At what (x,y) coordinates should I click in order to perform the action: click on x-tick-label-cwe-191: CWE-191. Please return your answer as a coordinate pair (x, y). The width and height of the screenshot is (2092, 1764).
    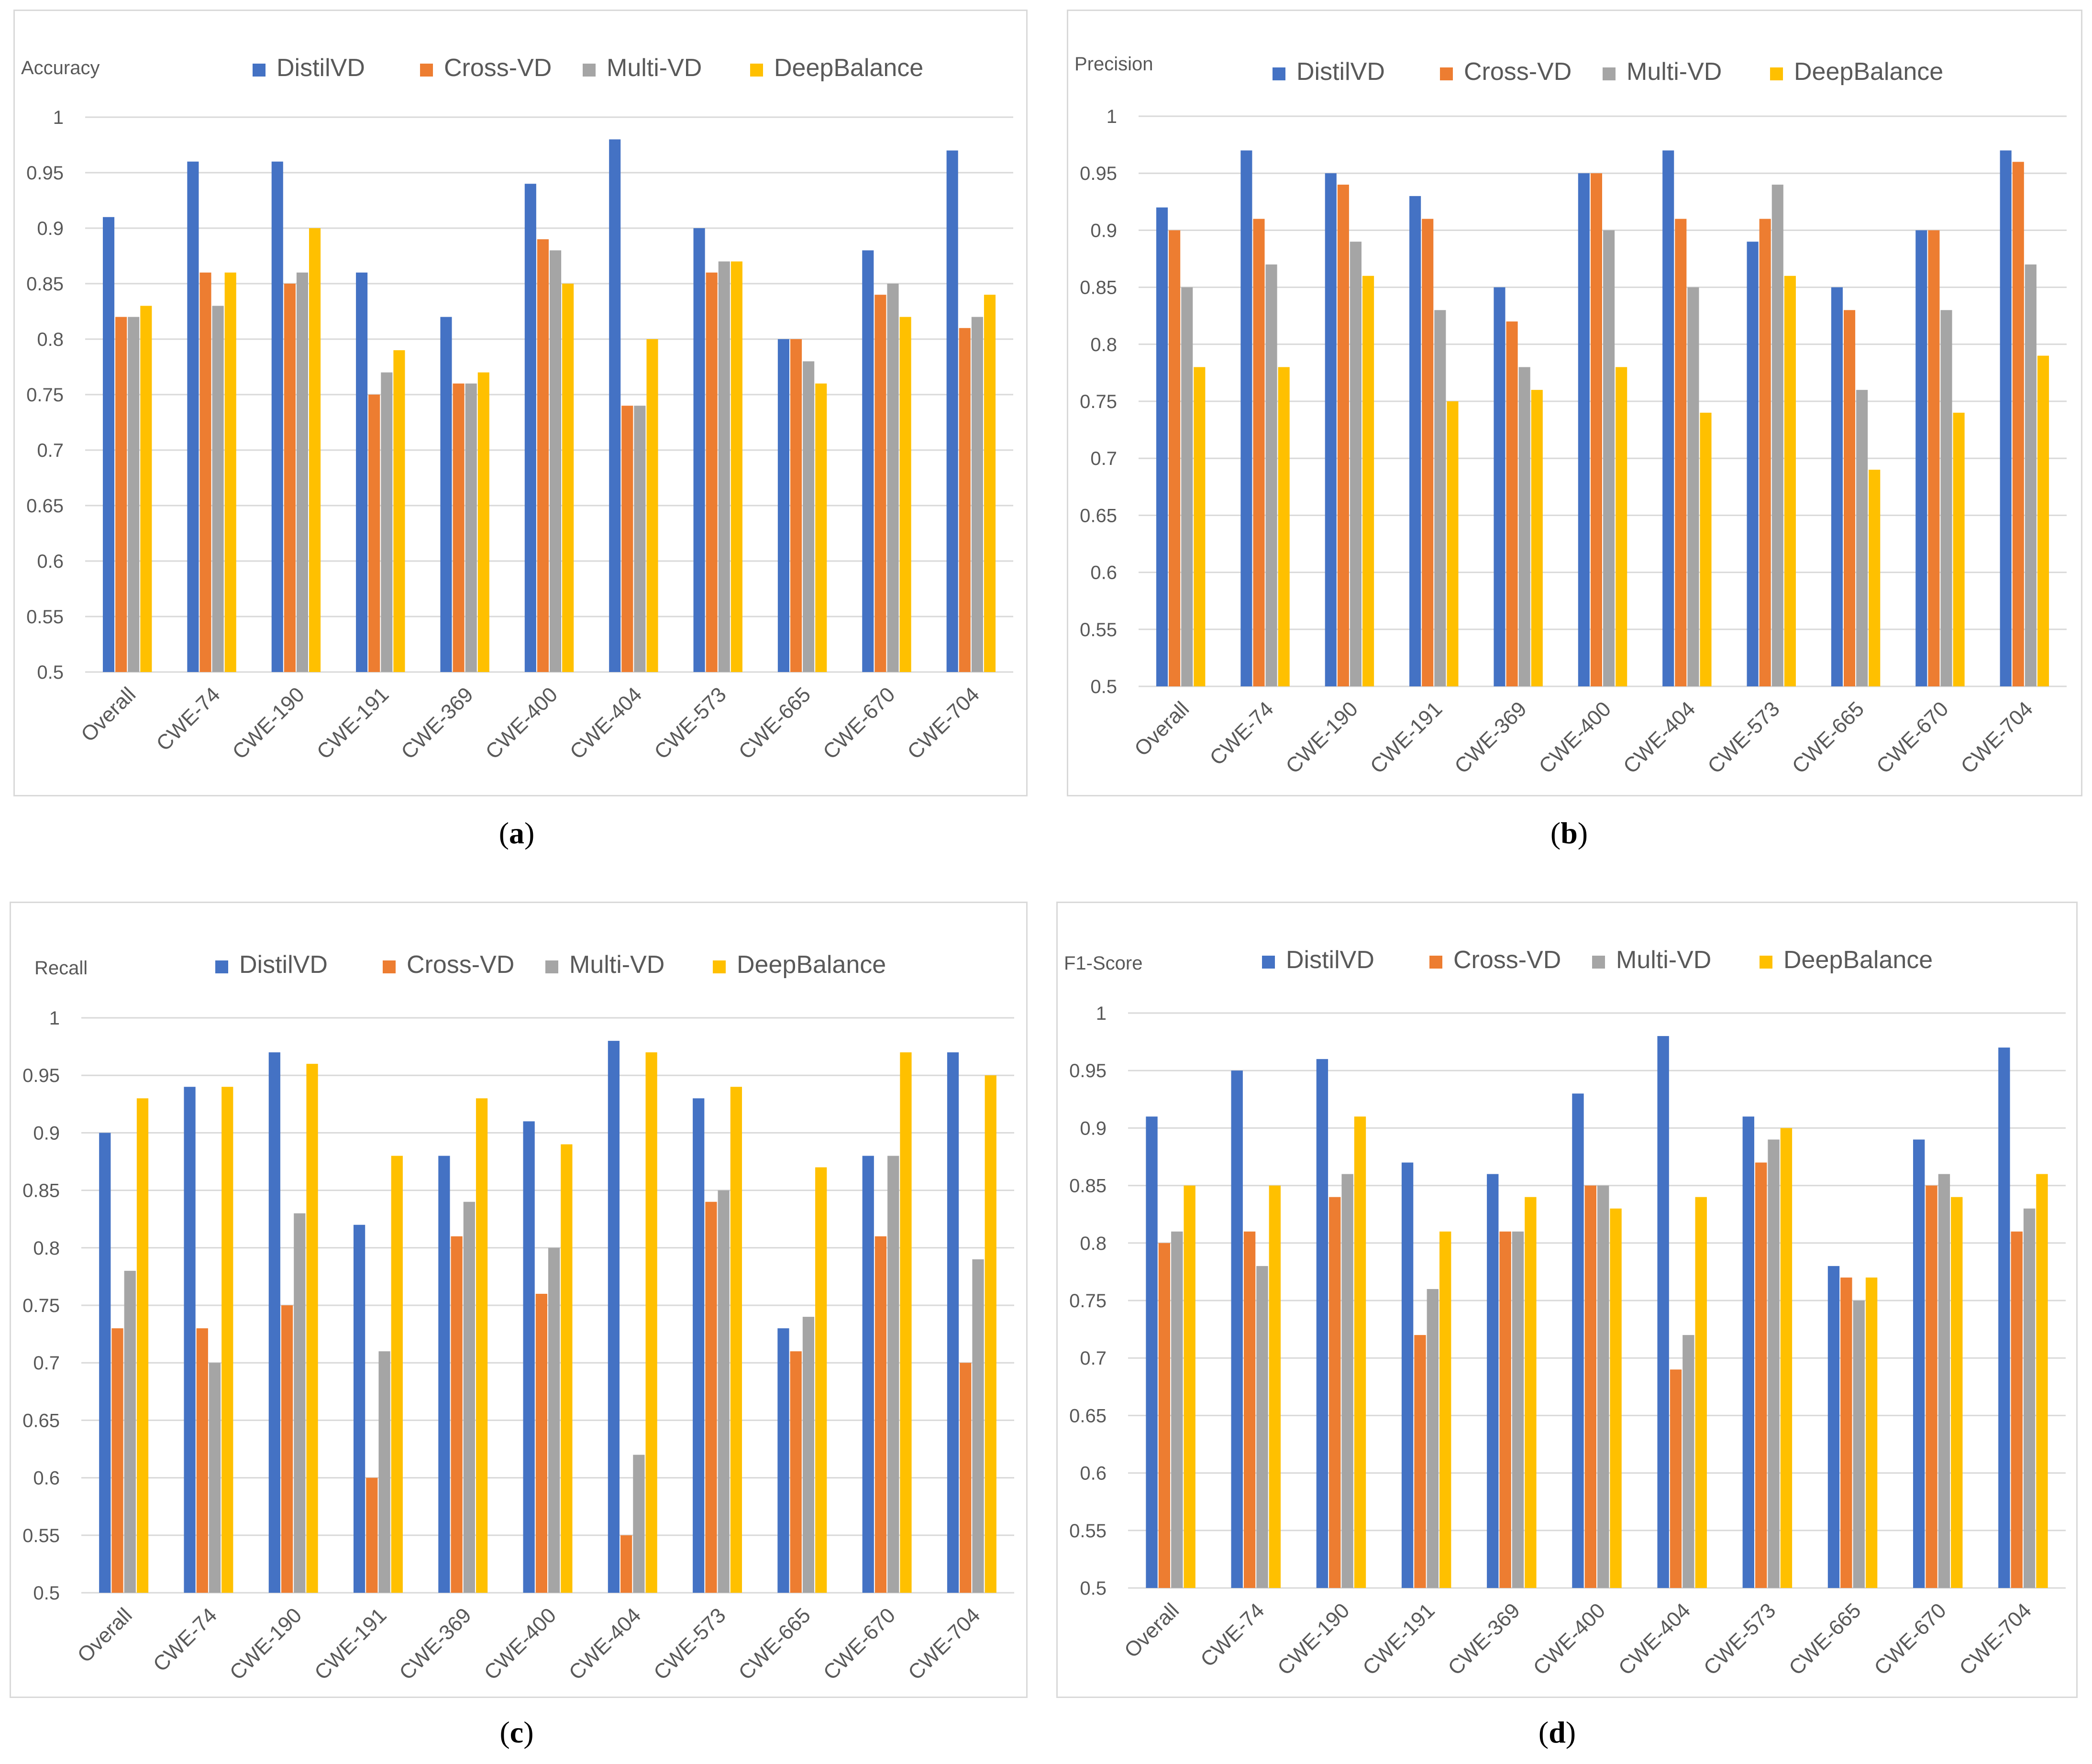
    Looking at the image, I should click on (351, 1644).